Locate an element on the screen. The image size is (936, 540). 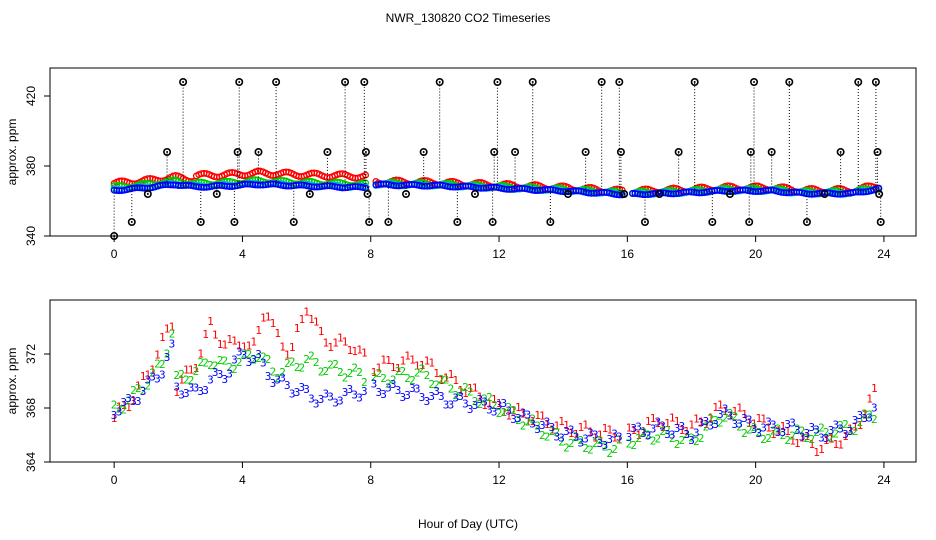
top-y-tick-label: 340 is located at coordinates (31, 236).